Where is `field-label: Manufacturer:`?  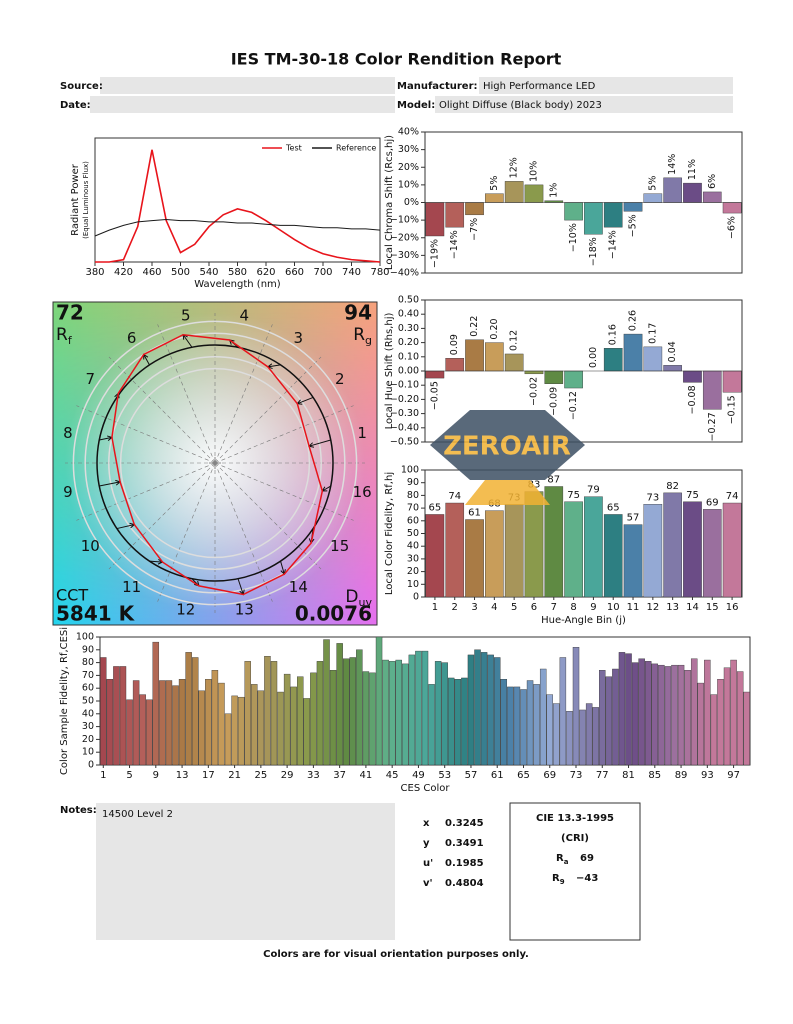
field-label: Manufacturer: is located at coordinates (437, 86).